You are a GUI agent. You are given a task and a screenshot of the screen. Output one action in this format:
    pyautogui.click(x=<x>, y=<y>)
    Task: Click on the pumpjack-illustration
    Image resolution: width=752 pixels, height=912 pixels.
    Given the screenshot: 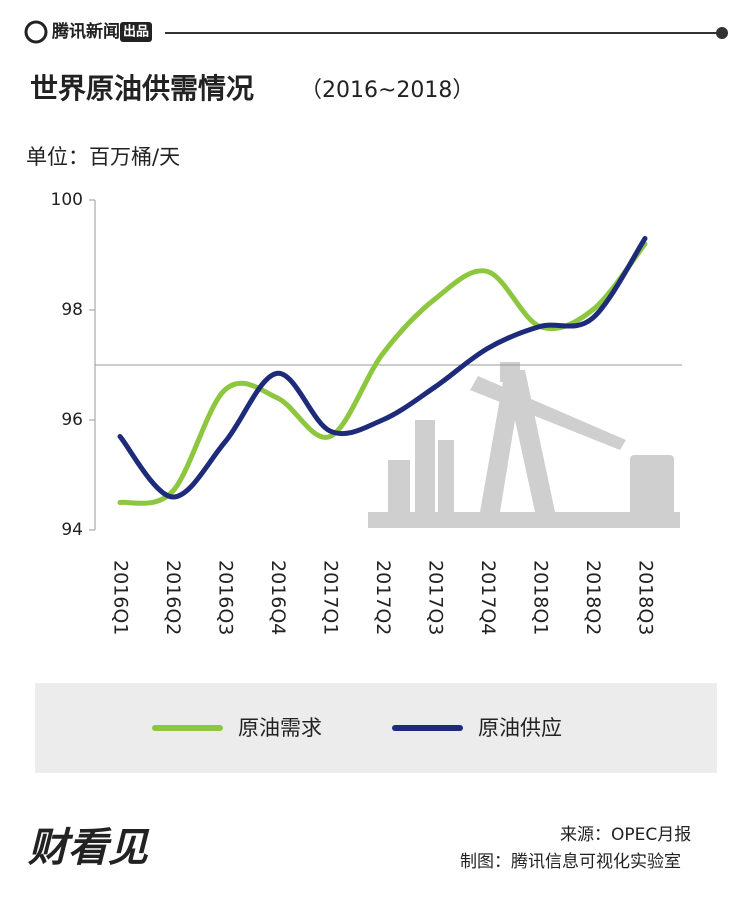 What is the action you would take?
    pyautogui.click(x=524, y=445)
    